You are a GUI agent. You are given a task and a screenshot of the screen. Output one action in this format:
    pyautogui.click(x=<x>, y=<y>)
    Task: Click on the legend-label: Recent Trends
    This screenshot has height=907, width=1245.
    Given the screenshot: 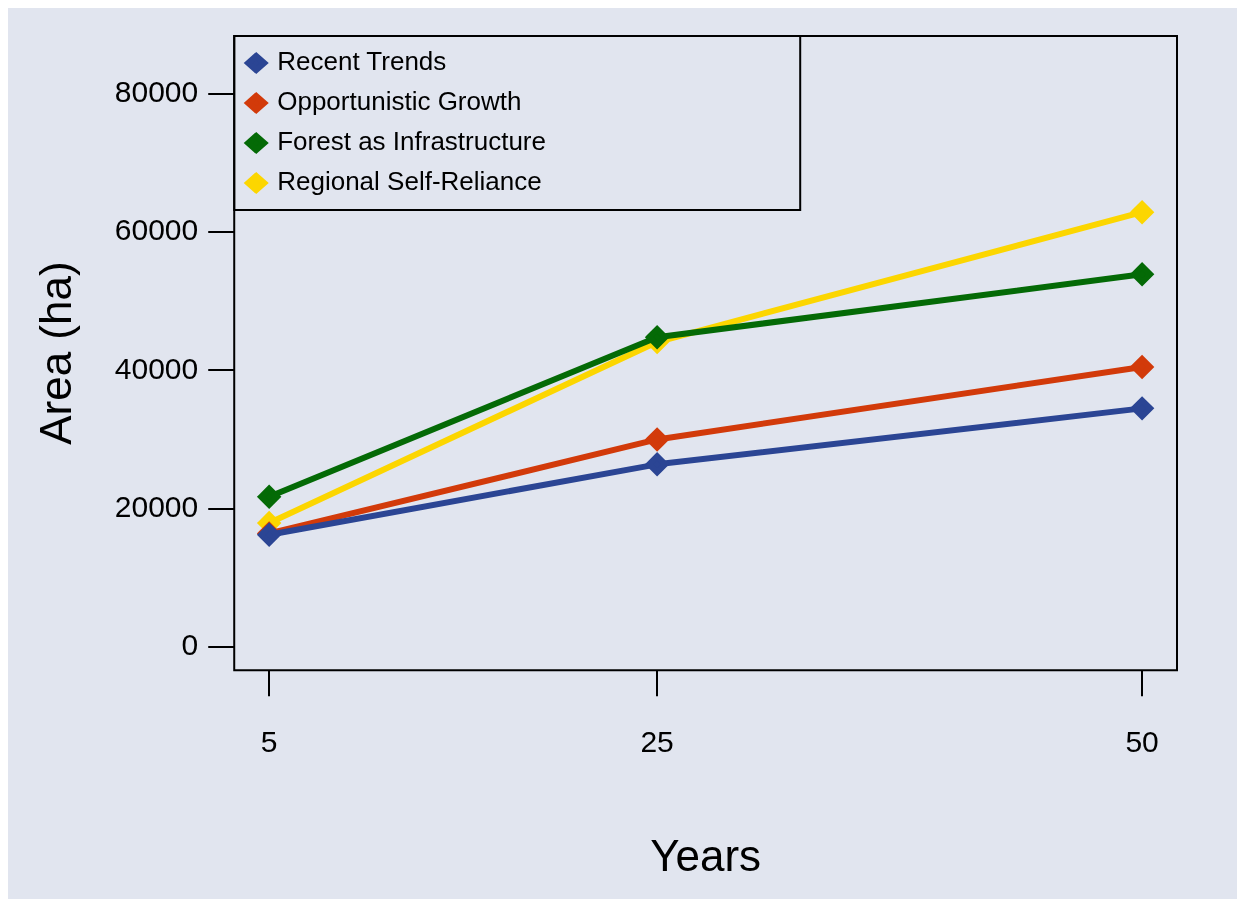 What is the action you would take?
    pyautogui.click(x=362, y=61)
    